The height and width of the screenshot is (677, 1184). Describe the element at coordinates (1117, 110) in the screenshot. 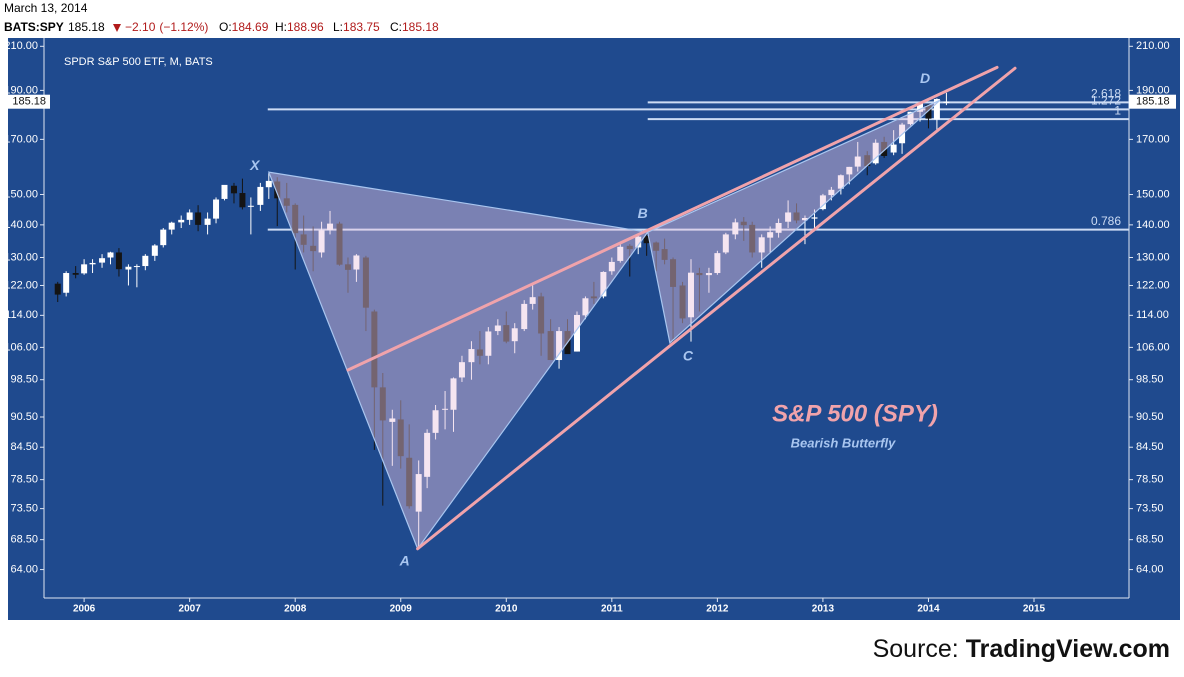

I see `fib-label: 1` at that location.